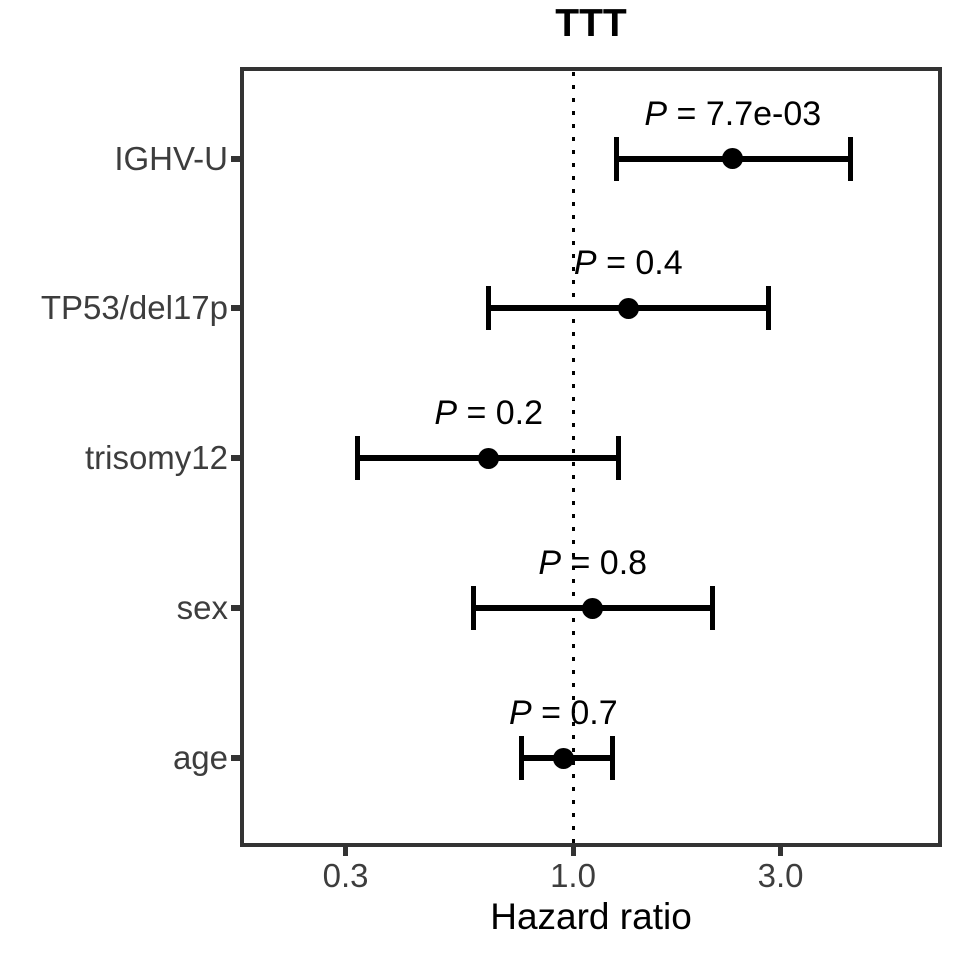 Image resolution: width=960 pixels, height=960 pixels. What do you see at coordinates (780, 875) in the screenshot?
I see `x-axis-tick-label: 3.0` at bounding box center [780, 875].